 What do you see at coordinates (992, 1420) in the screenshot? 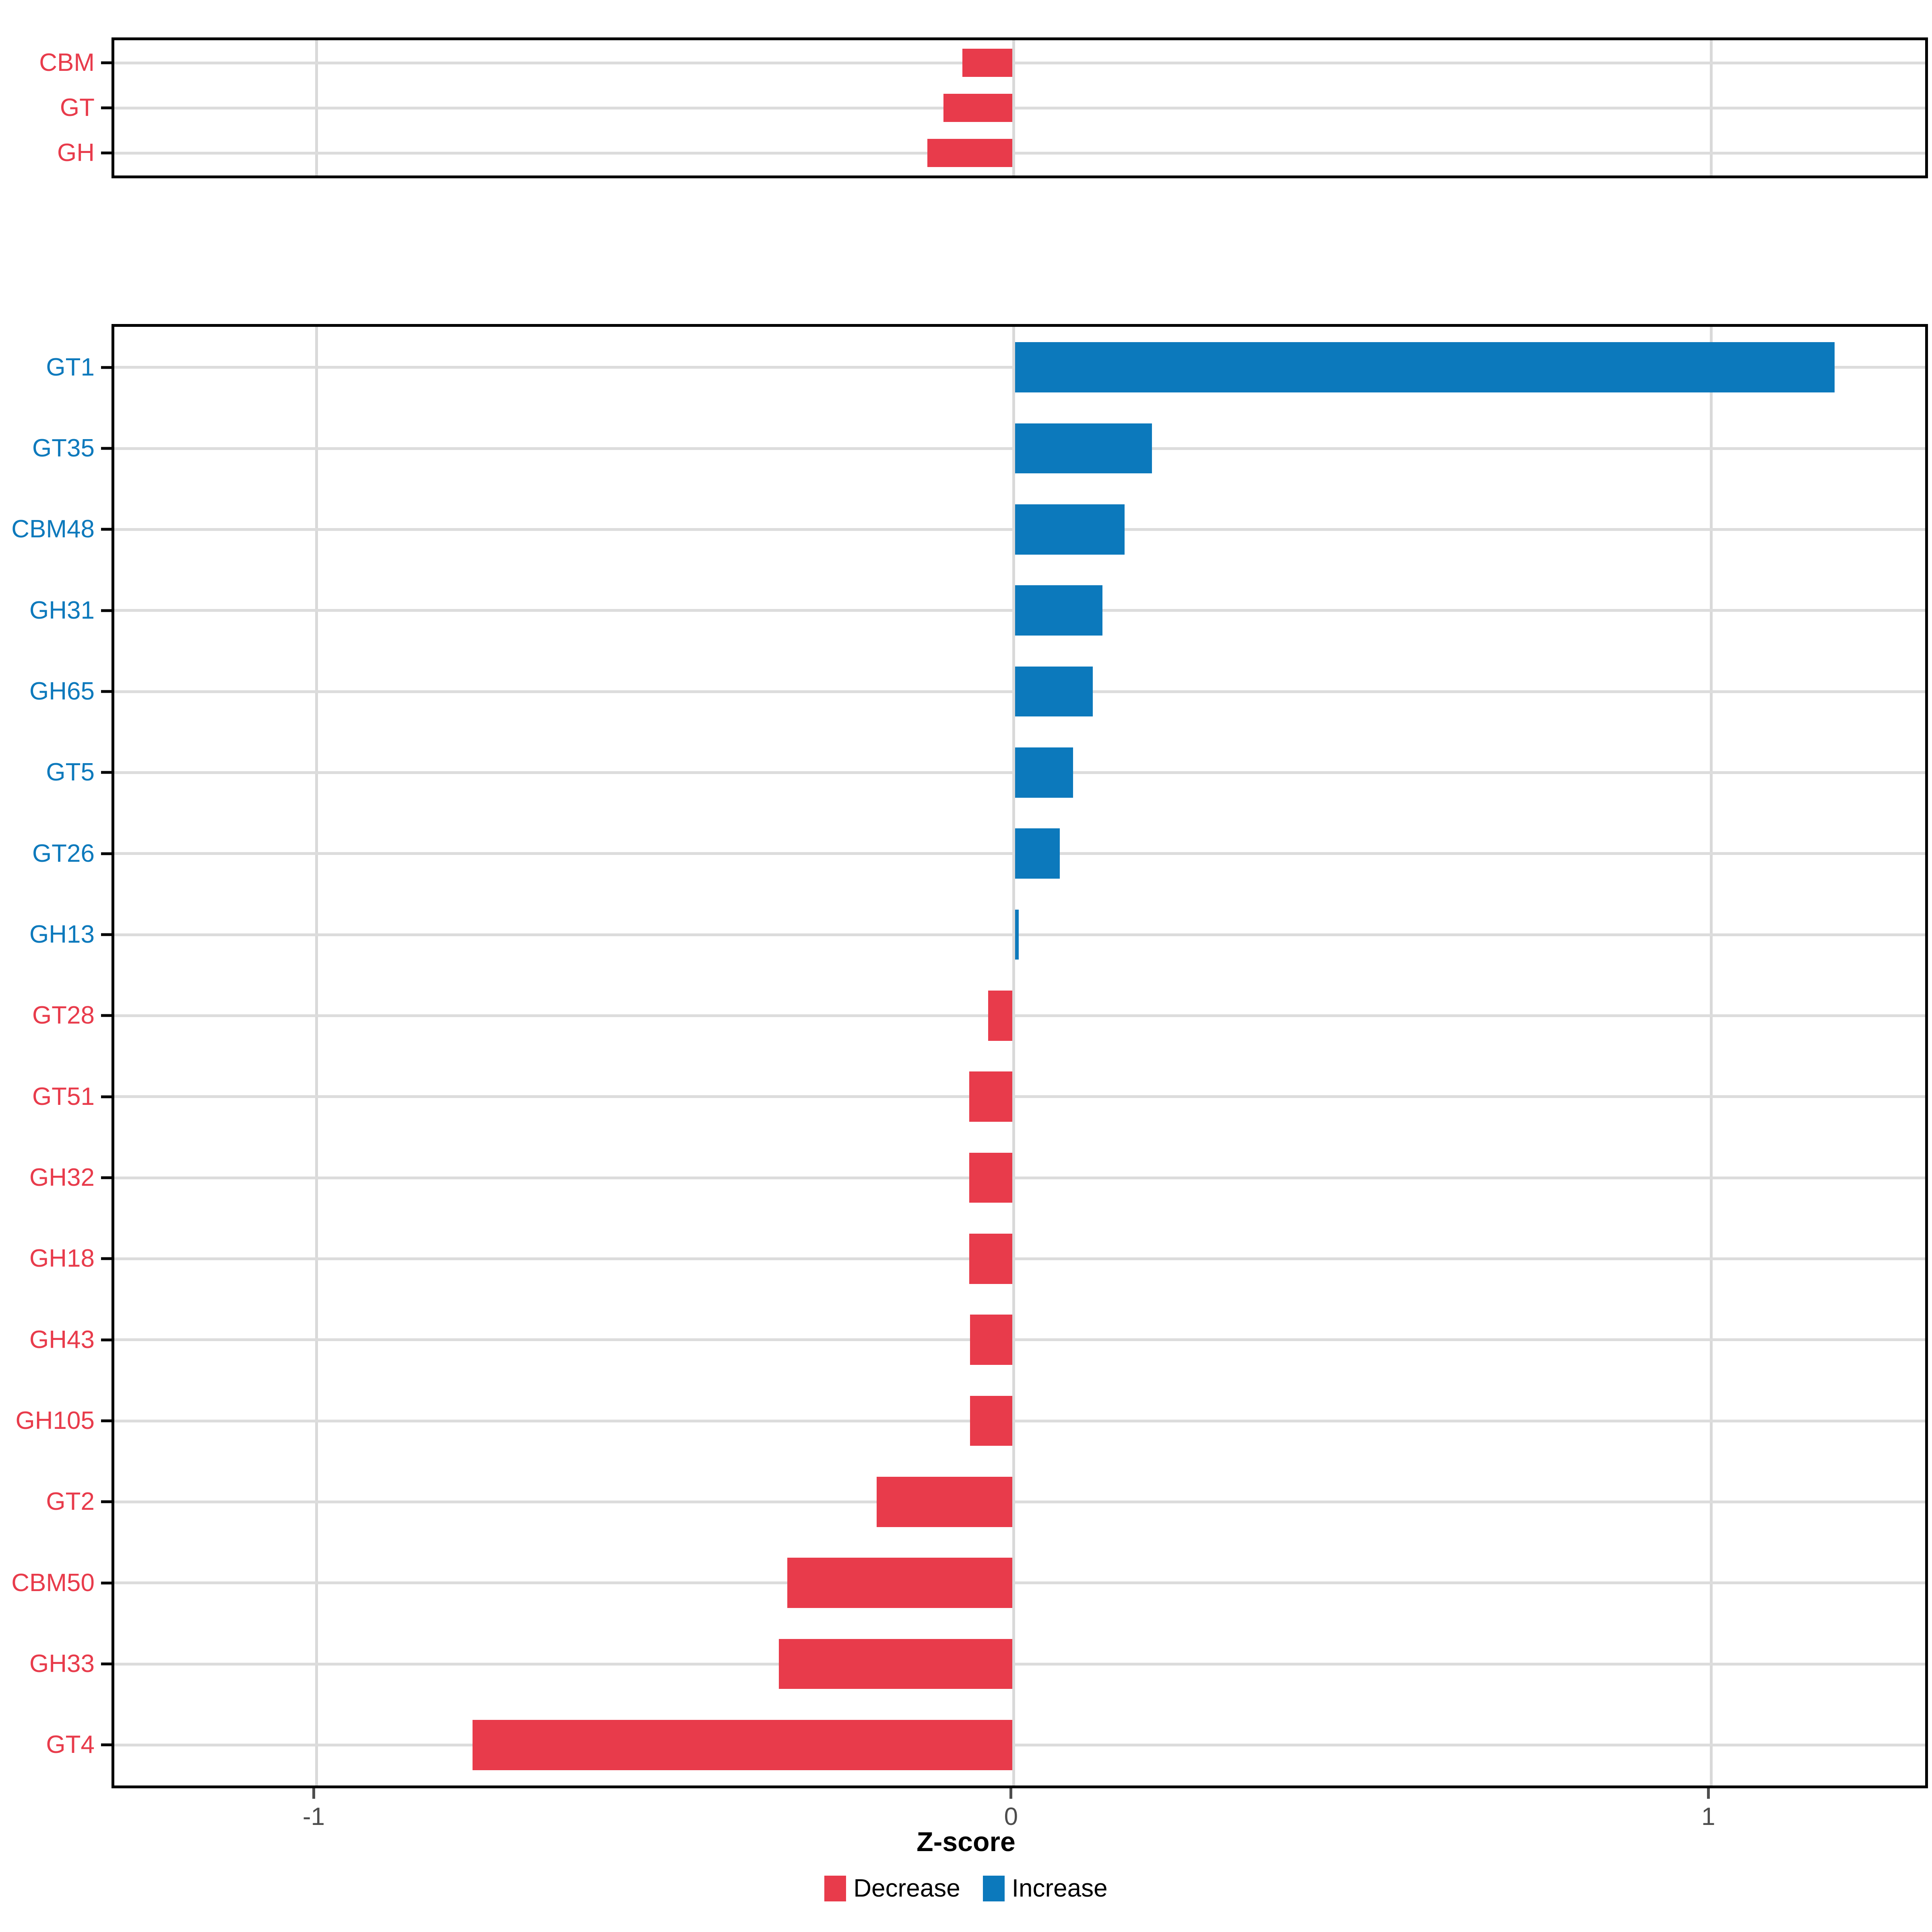
I see `bar-GH105` at bounding box center [992, 1420].